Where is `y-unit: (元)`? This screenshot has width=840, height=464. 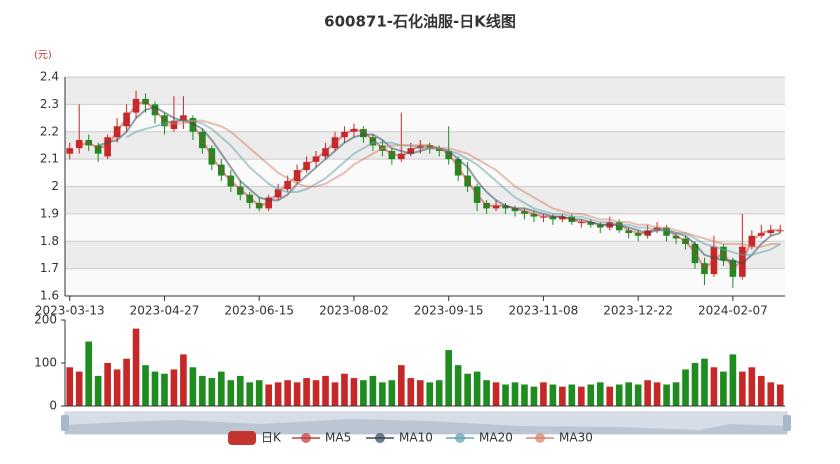
y-unit: (元) is located at coordinates (43, 55).